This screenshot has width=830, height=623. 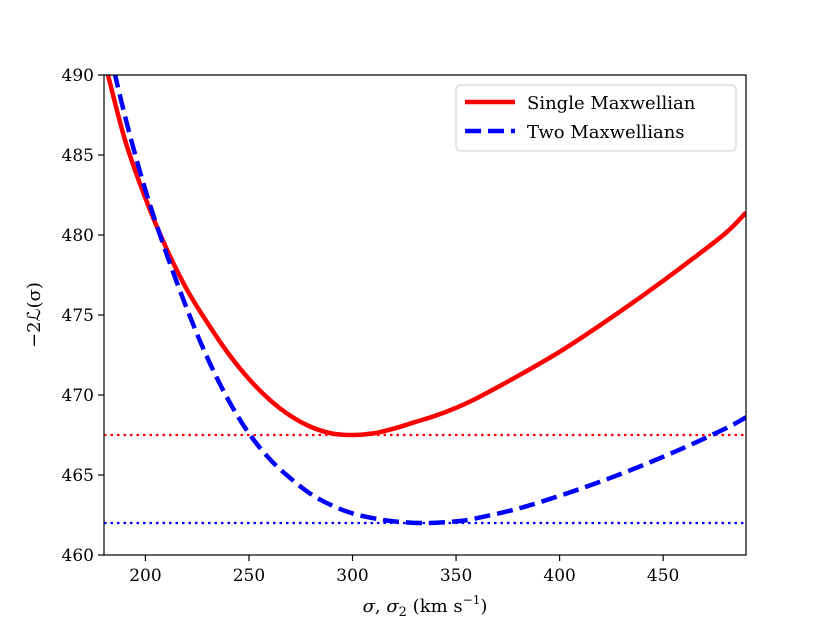 What do you see at coordinates (78, 236) in the screenshot?
I see `y-tick-label: 480` at bounding box center [78, 236].